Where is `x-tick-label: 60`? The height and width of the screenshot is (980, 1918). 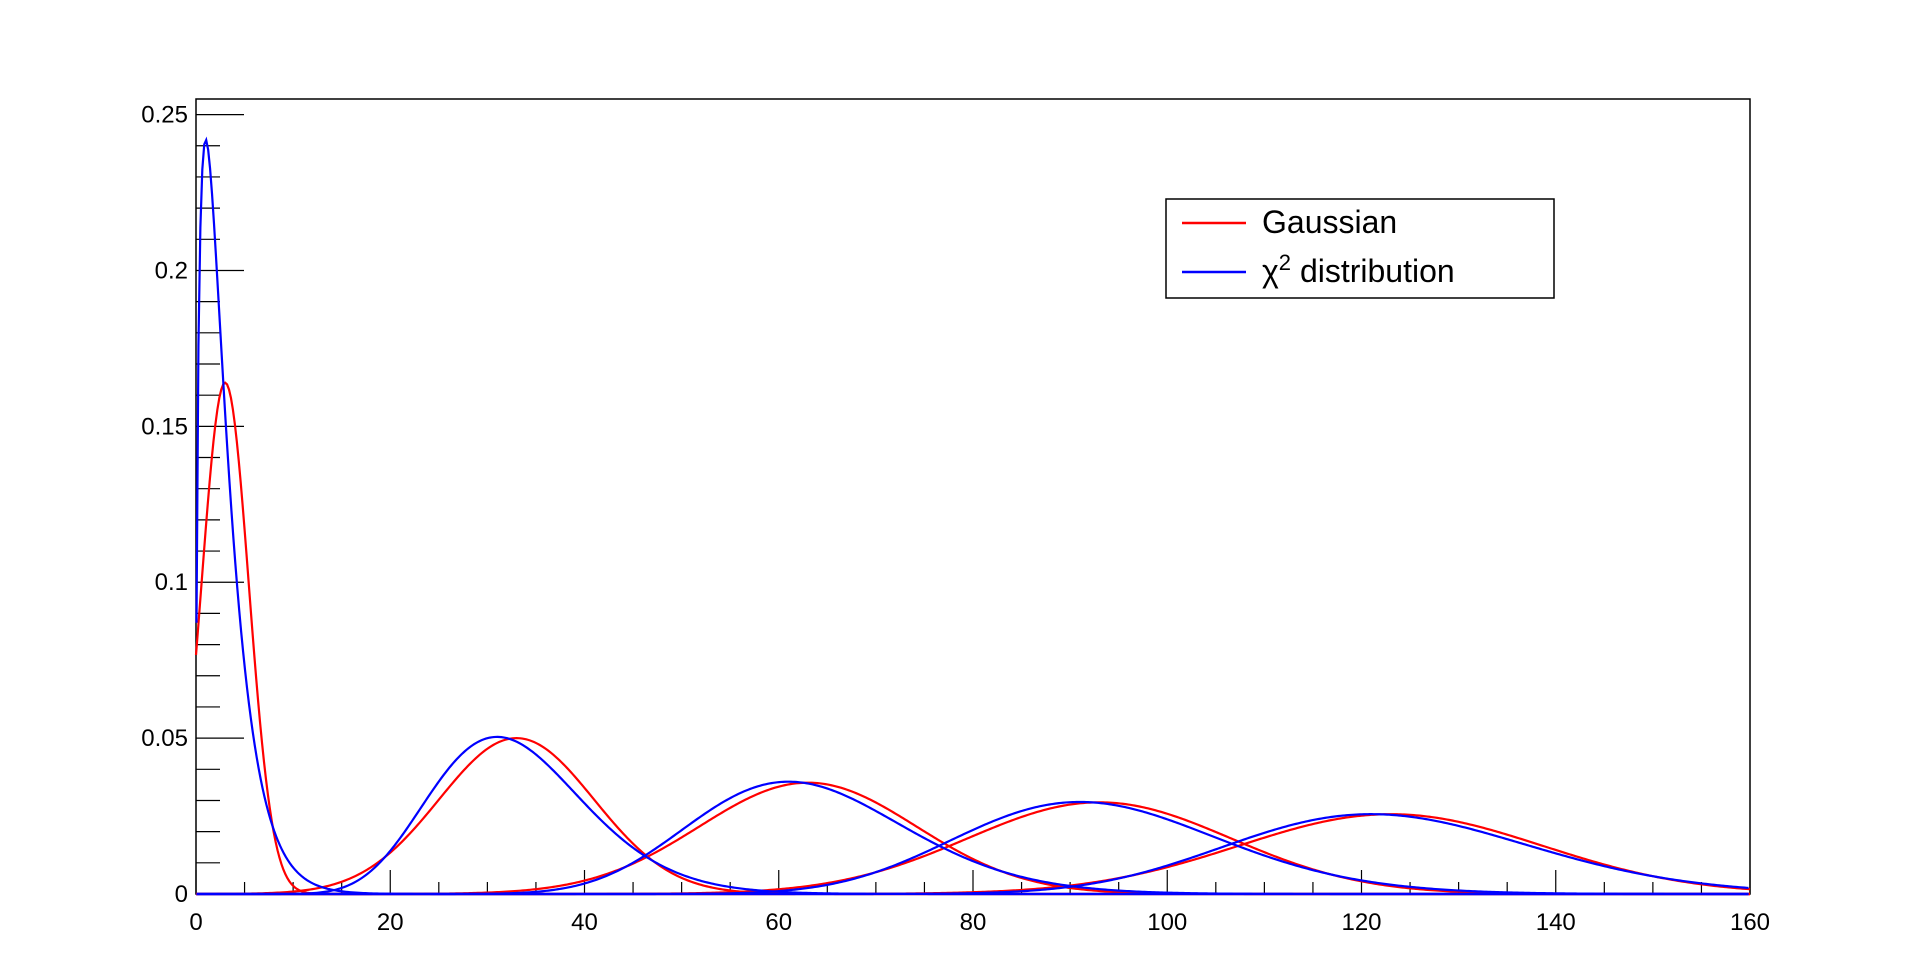 x-tick-label: 60 is located at coordinates (778, 922).